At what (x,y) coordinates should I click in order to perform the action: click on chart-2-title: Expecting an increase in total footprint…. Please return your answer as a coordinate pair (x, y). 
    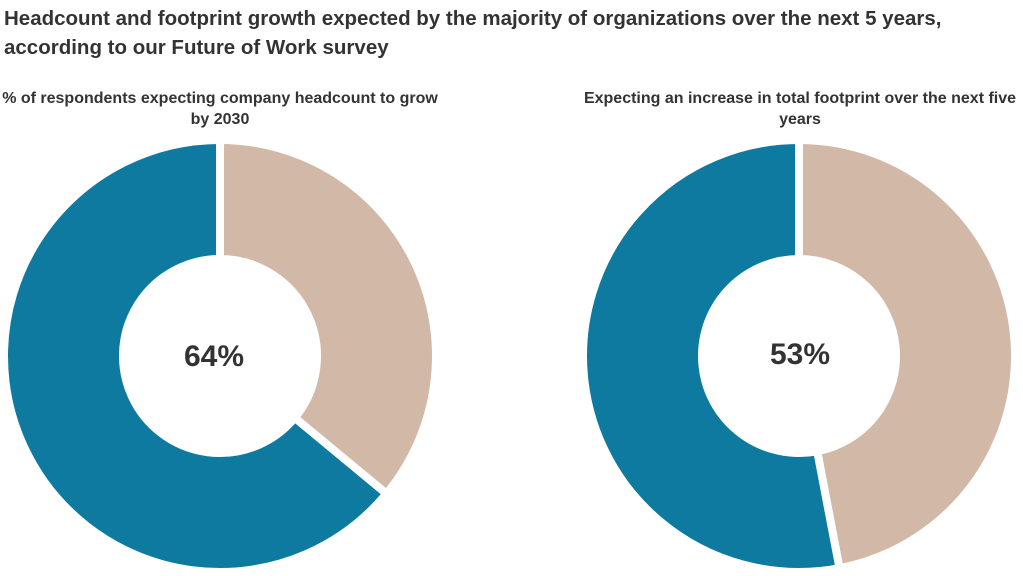
    Looking at the image, I should click on (800, 109).